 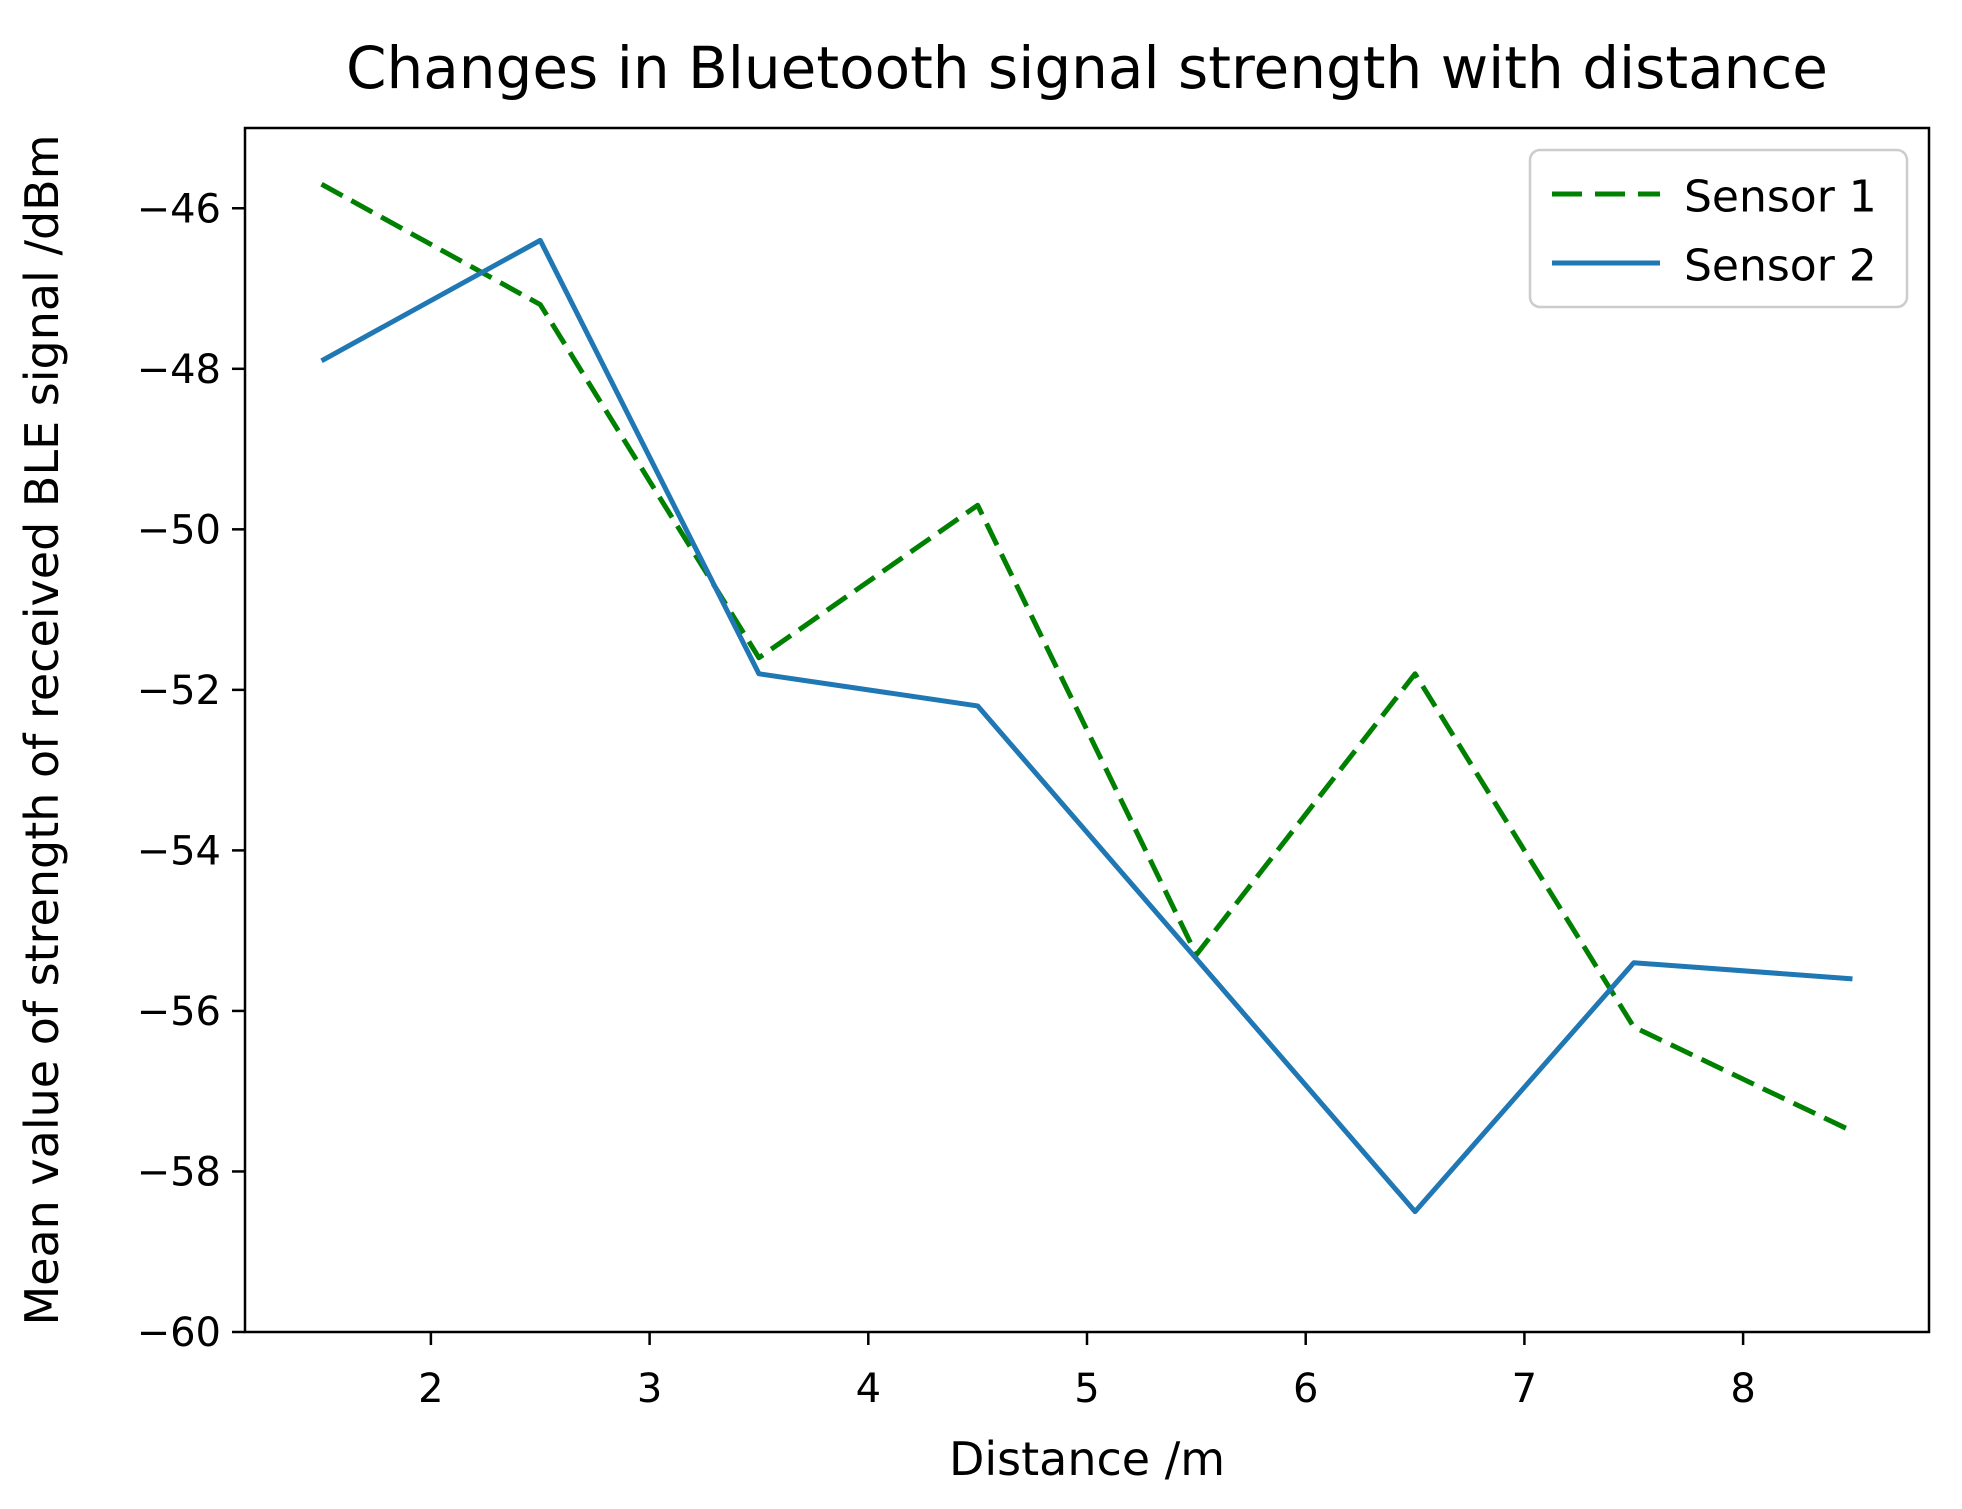 What do you see at coordinates (868, 1389) in the screenshot?
I see `x-tick-label: 4` at bounding box center [868, 1389].